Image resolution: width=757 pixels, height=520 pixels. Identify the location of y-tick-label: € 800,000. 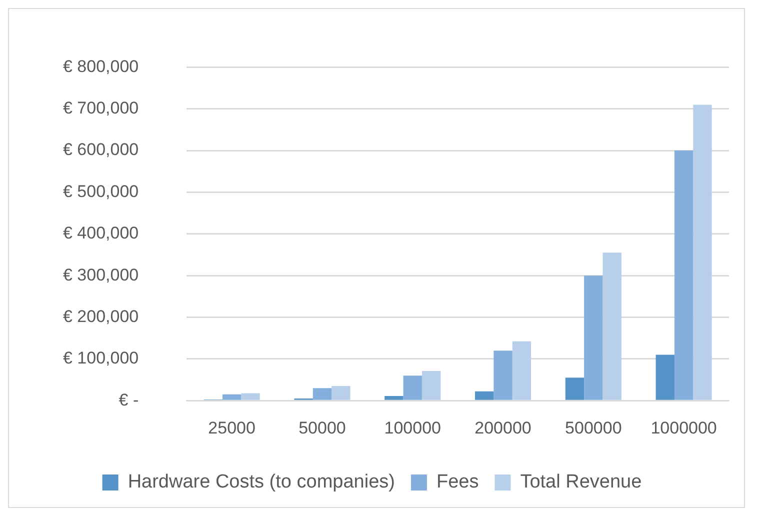
(100, 66).